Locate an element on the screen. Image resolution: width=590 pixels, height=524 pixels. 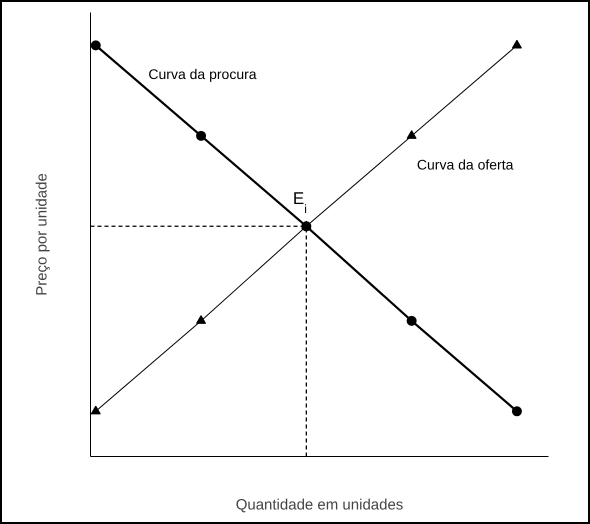
series-label: Curva da procura is located at coordinates (202, 74).